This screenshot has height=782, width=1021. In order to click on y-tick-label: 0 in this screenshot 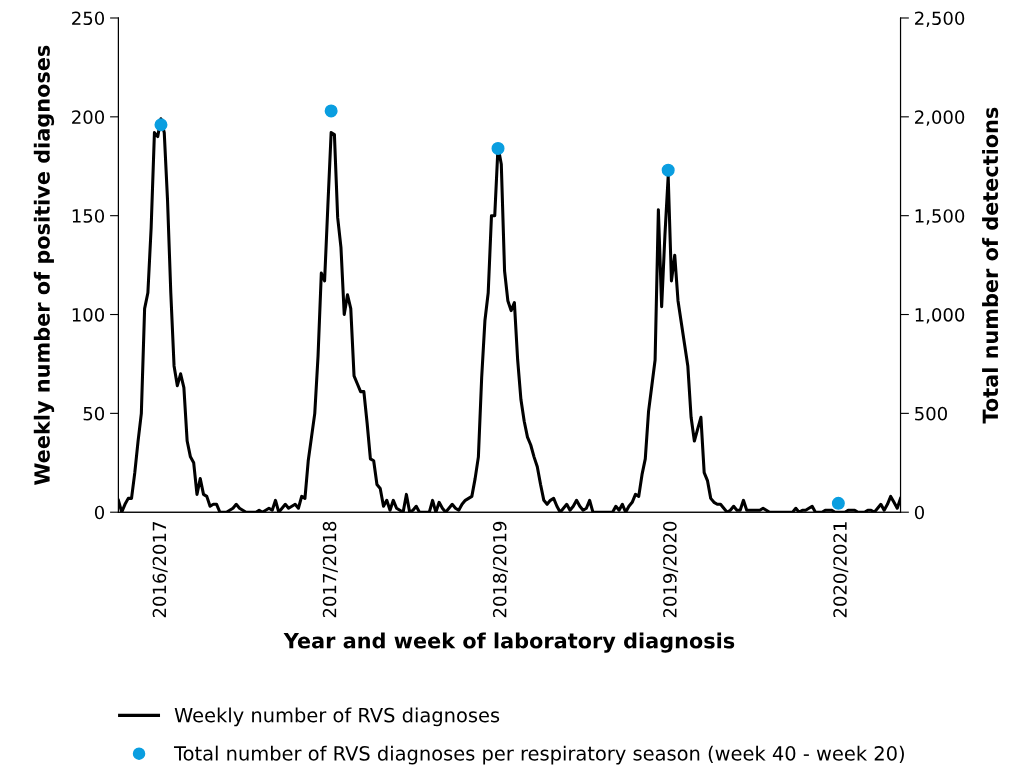, I will do `click(99, 512)`.